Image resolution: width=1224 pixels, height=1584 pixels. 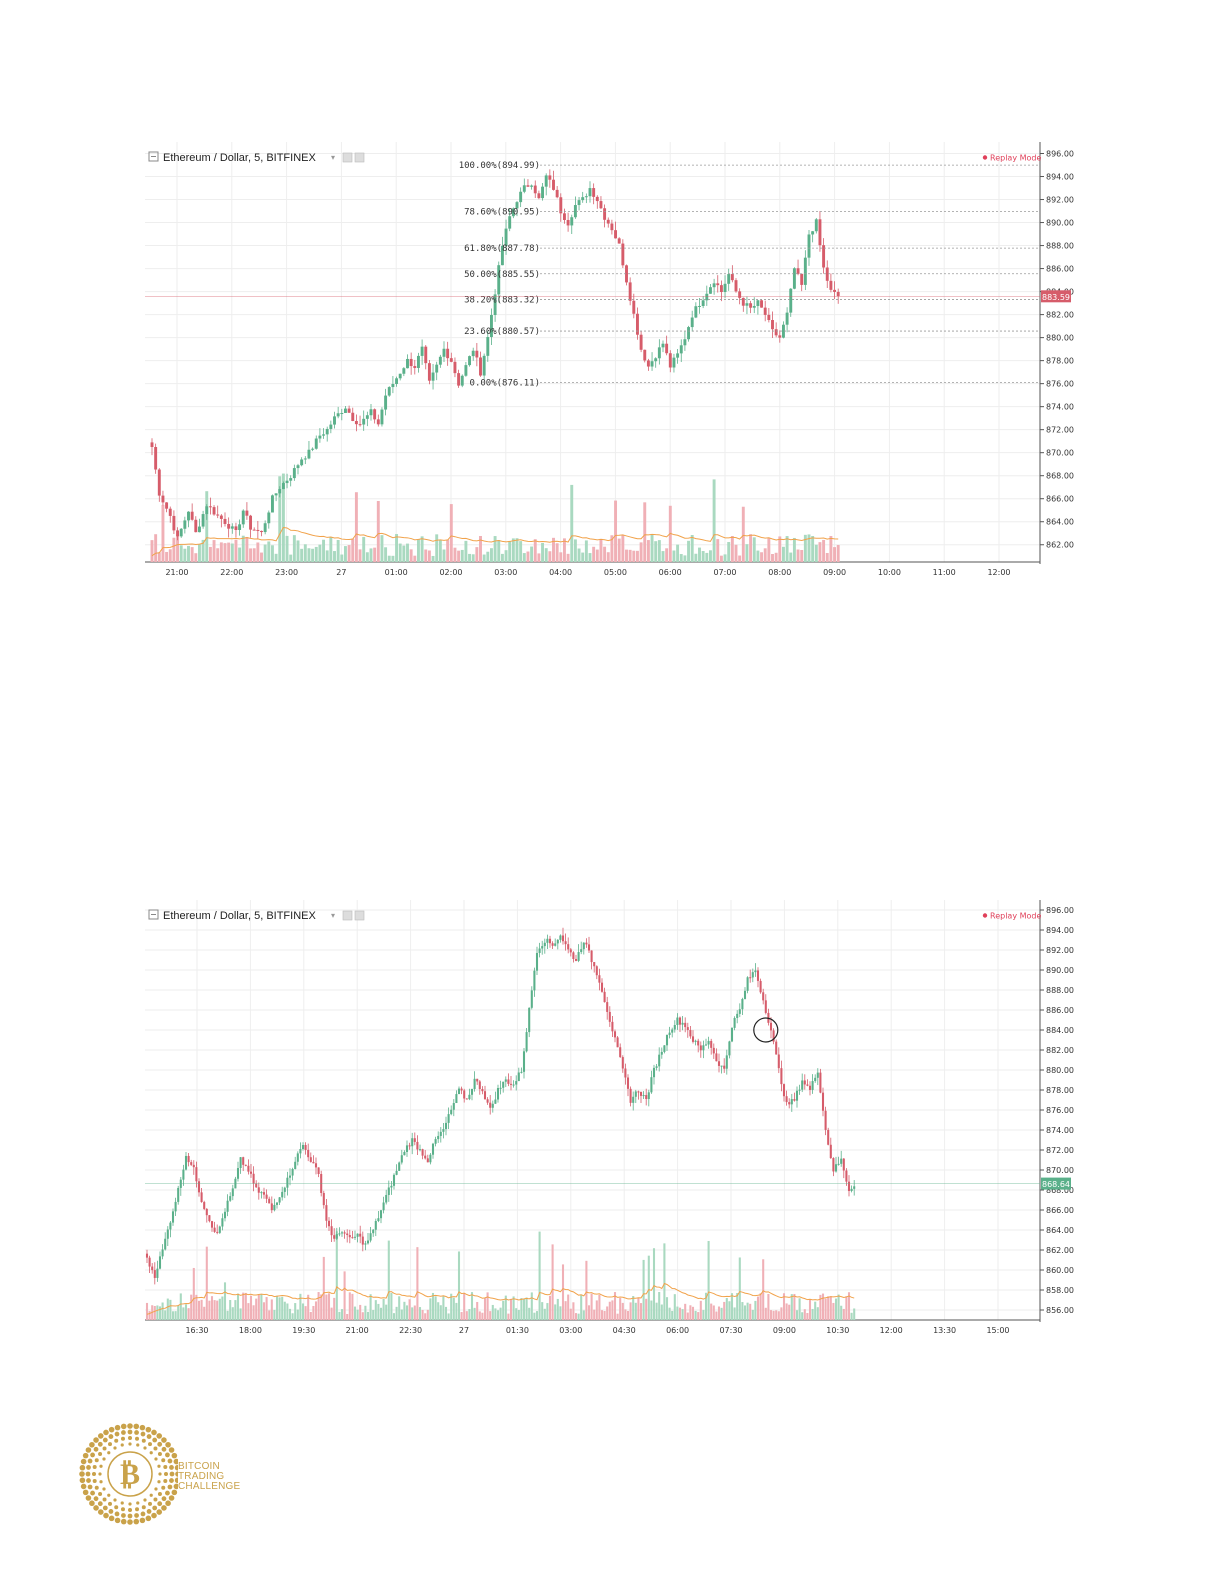 I want to click on y-tick-label: 892.00, so click(x=1060, y=950).